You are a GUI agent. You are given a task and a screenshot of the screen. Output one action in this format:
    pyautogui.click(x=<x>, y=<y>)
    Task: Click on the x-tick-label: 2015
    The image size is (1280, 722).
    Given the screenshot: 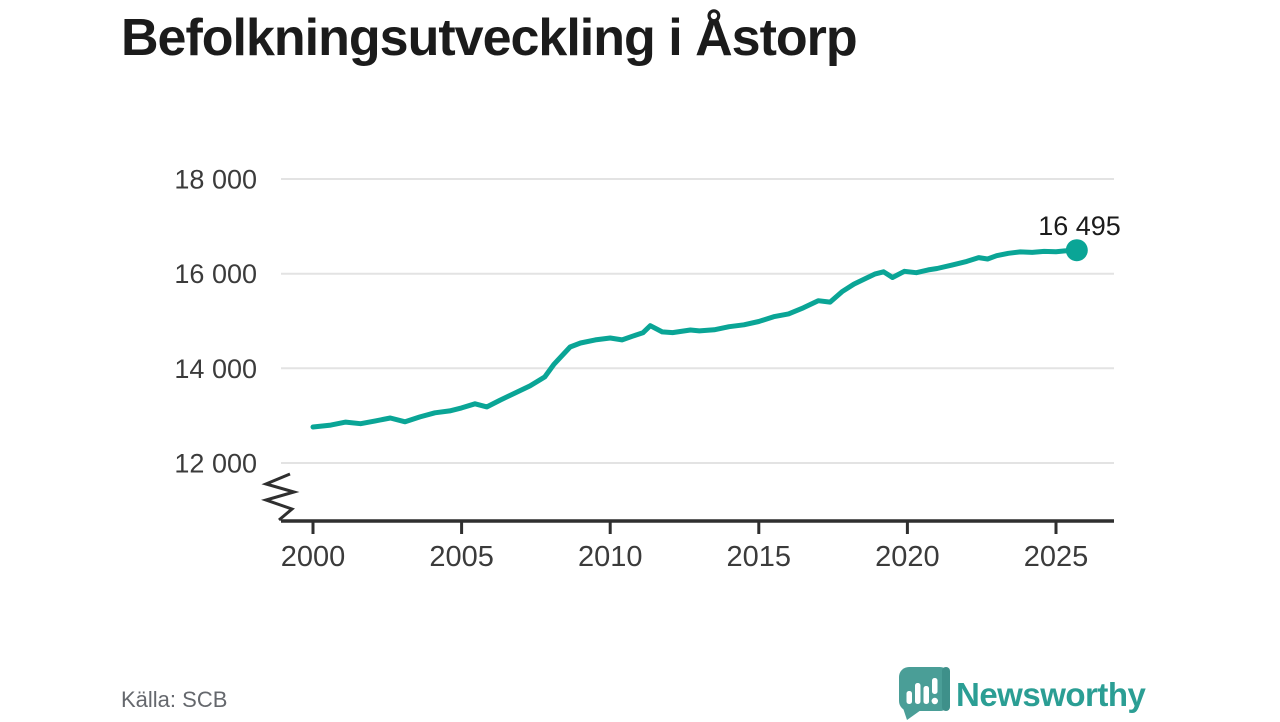 What is the action you would take?
    pyautogui.click(x=759, y=557)
    